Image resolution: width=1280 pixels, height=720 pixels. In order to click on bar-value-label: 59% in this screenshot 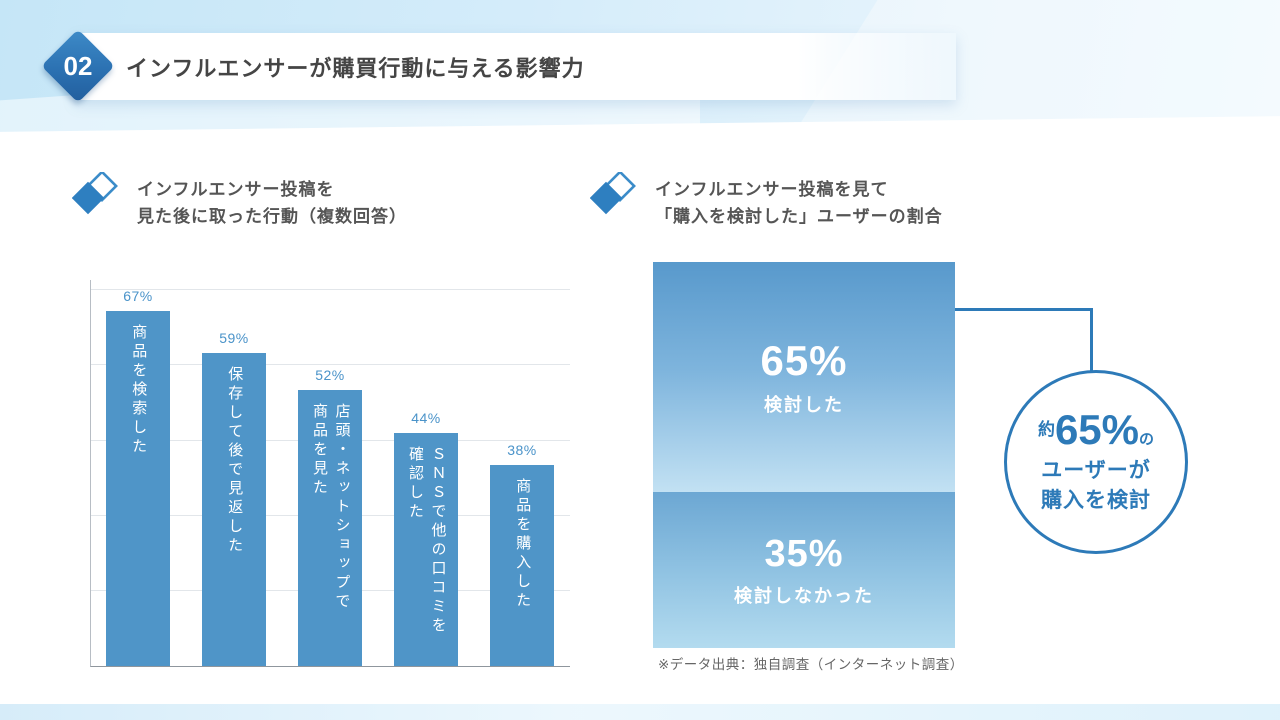, I will do `click(234, 338)`.